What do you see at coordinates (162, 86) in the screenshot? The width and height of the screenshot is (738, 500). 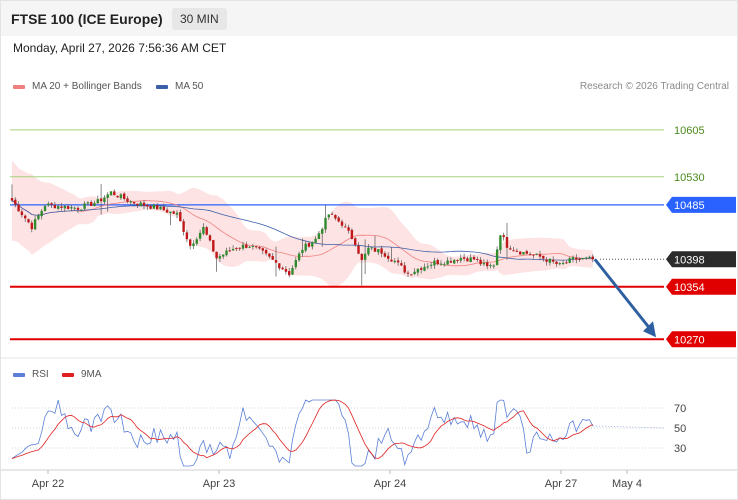 I see `ma50-swatch` at bounding box center [162, 86].